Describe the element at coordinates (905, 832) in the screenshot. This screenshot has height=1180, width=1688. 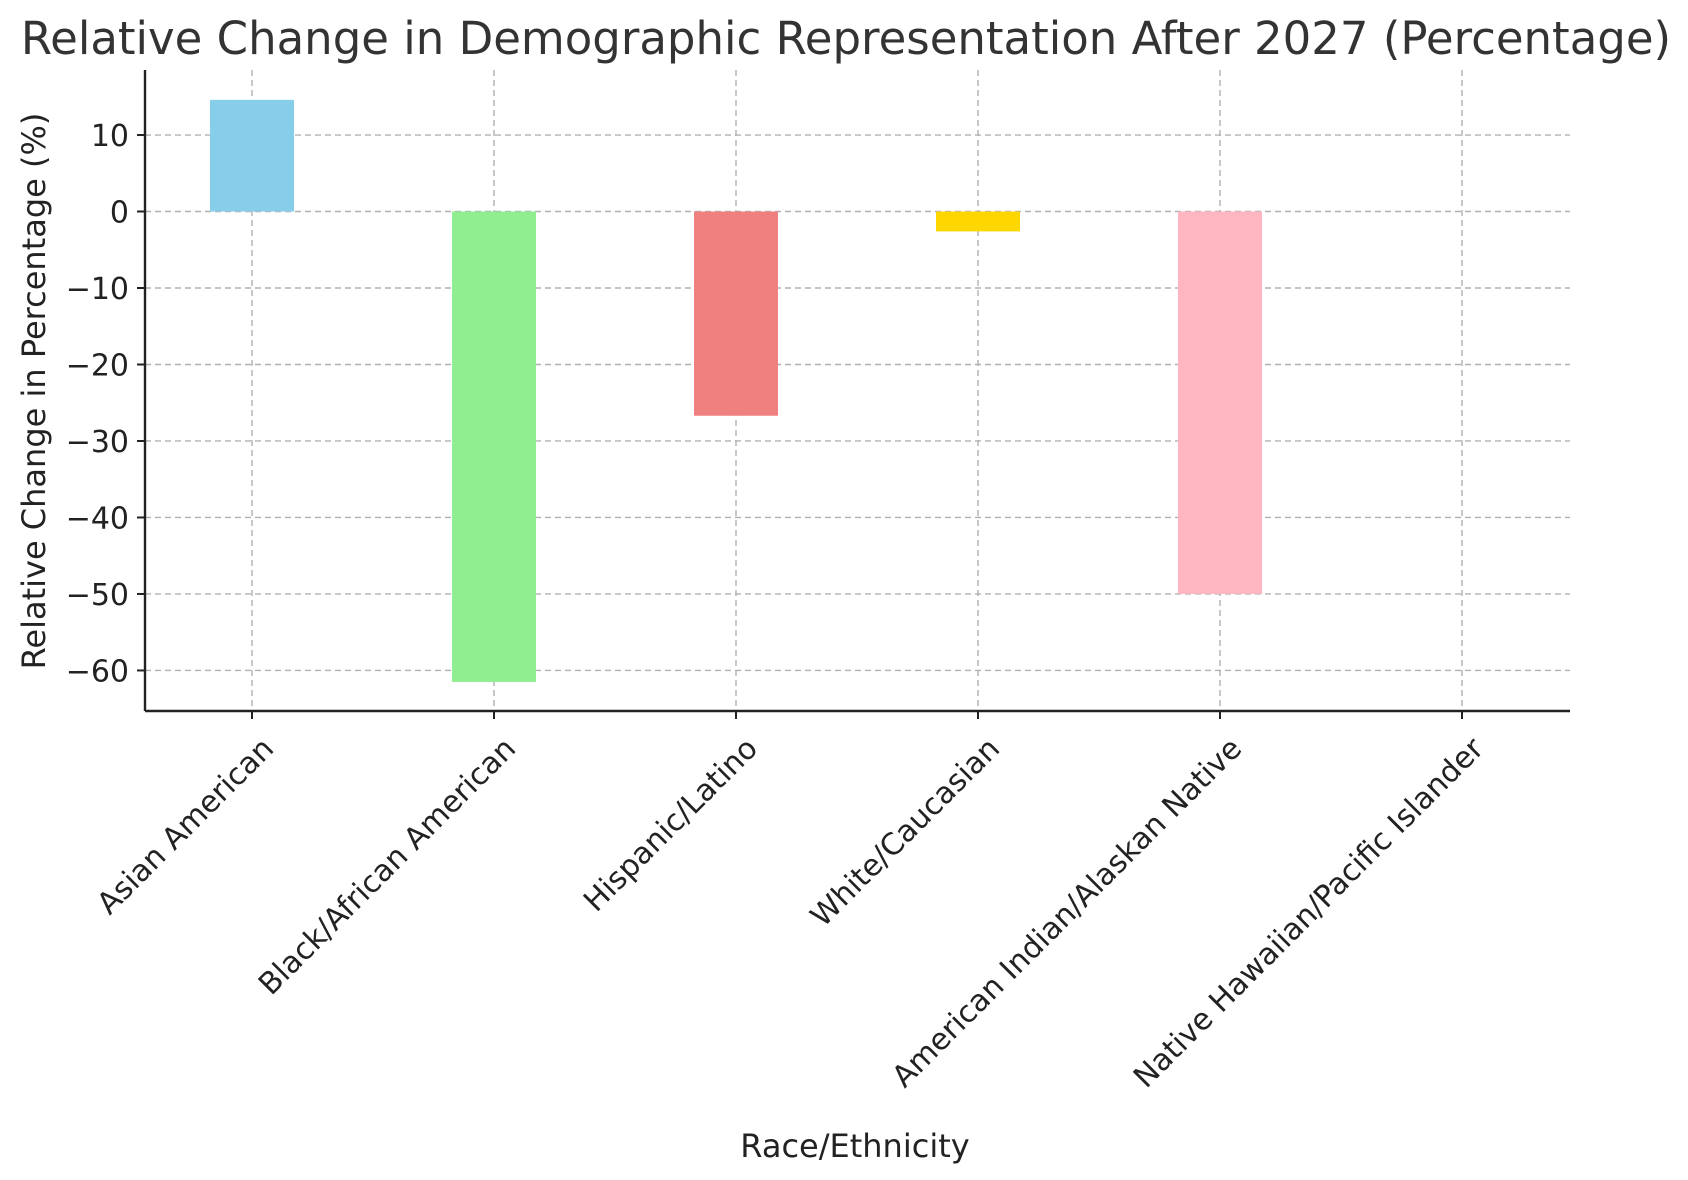
I see `x-tick-label: White/Caucasian` at that location.